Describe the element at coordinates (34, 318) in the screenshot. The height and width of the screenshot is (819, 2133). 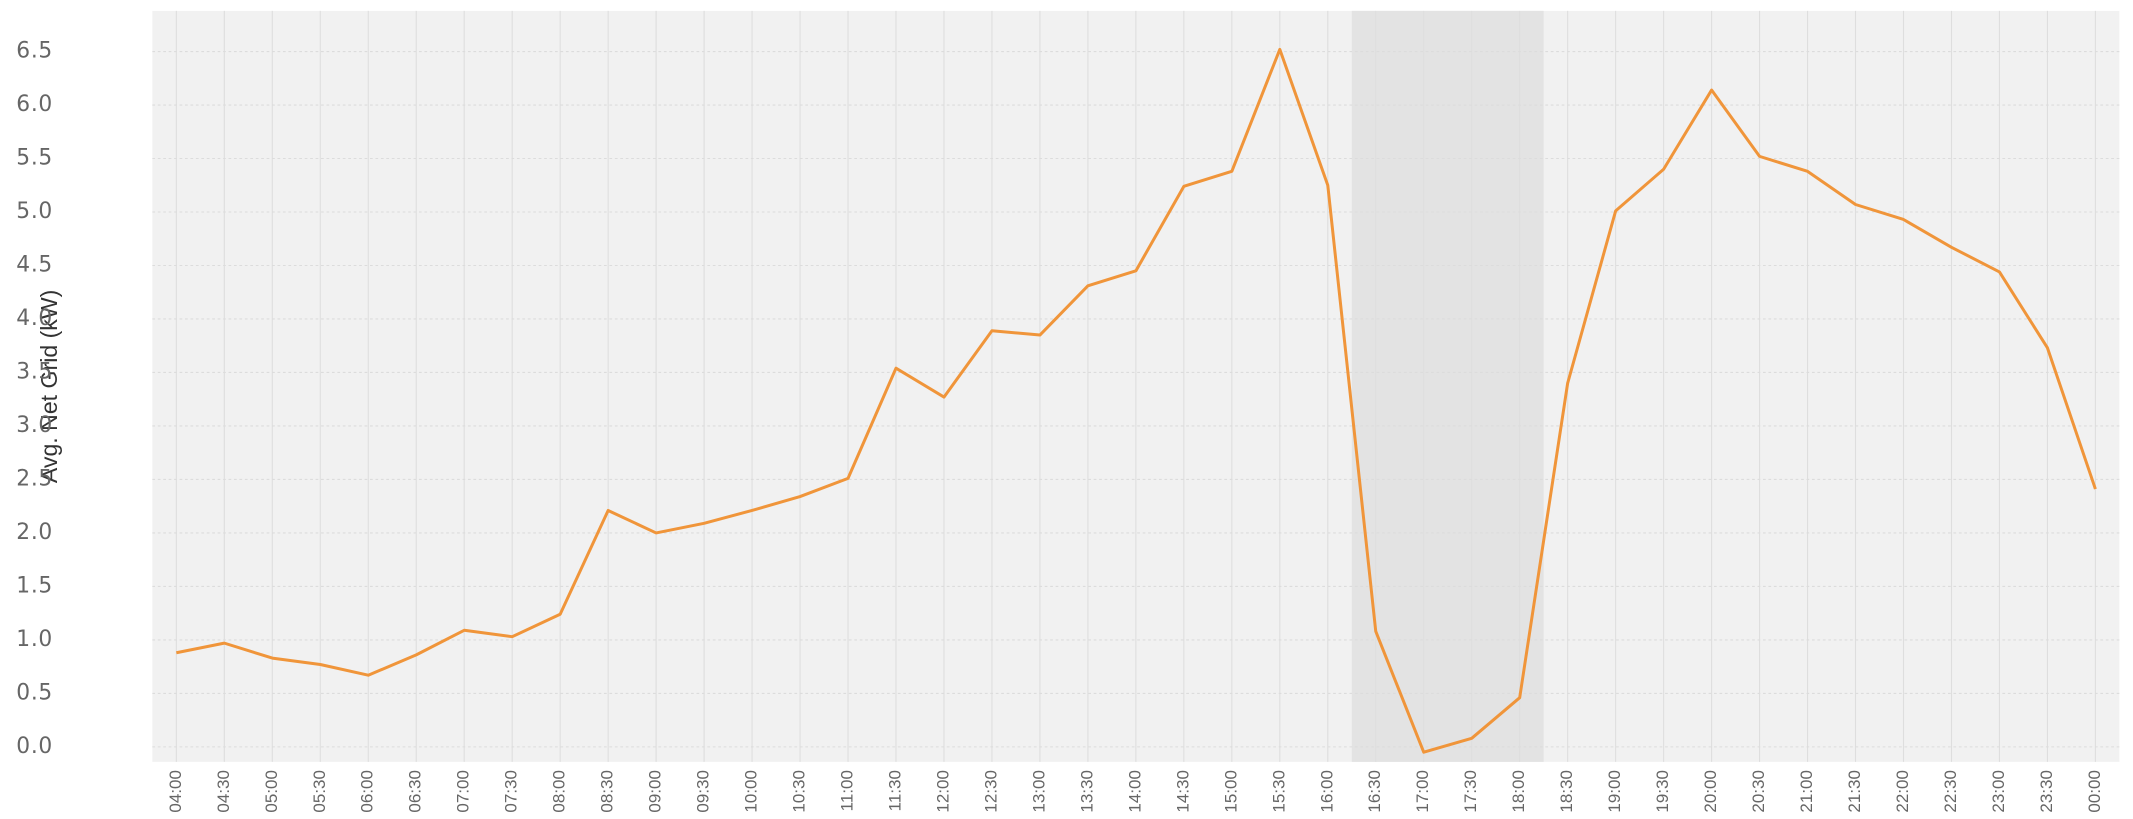
I see `y-tick-label: 4.0` at that location.